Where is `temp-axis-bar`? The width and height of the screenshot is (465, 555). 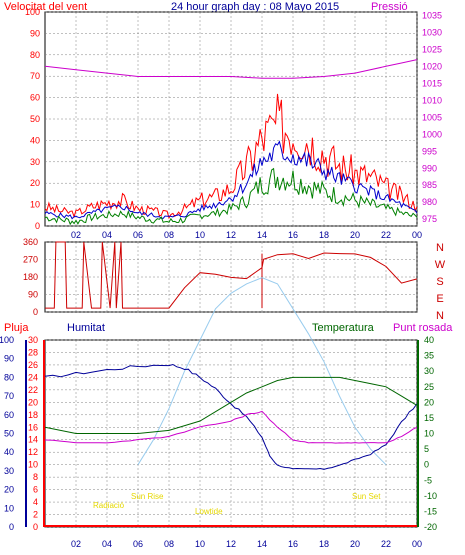 temp-axis-bar is located at coordinates (418, 433).